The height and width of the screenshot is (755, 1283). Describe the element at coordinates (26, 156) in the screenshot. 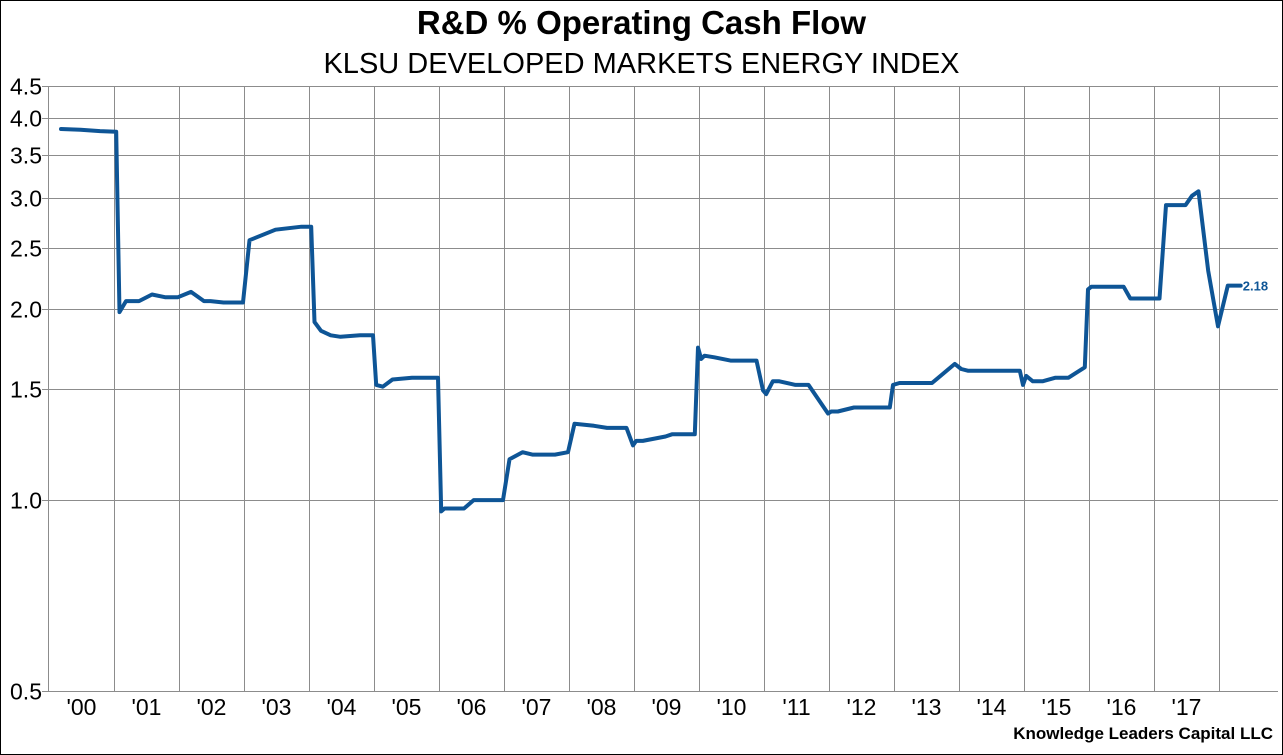

I see `y-tick-label: 3.5` at that location.